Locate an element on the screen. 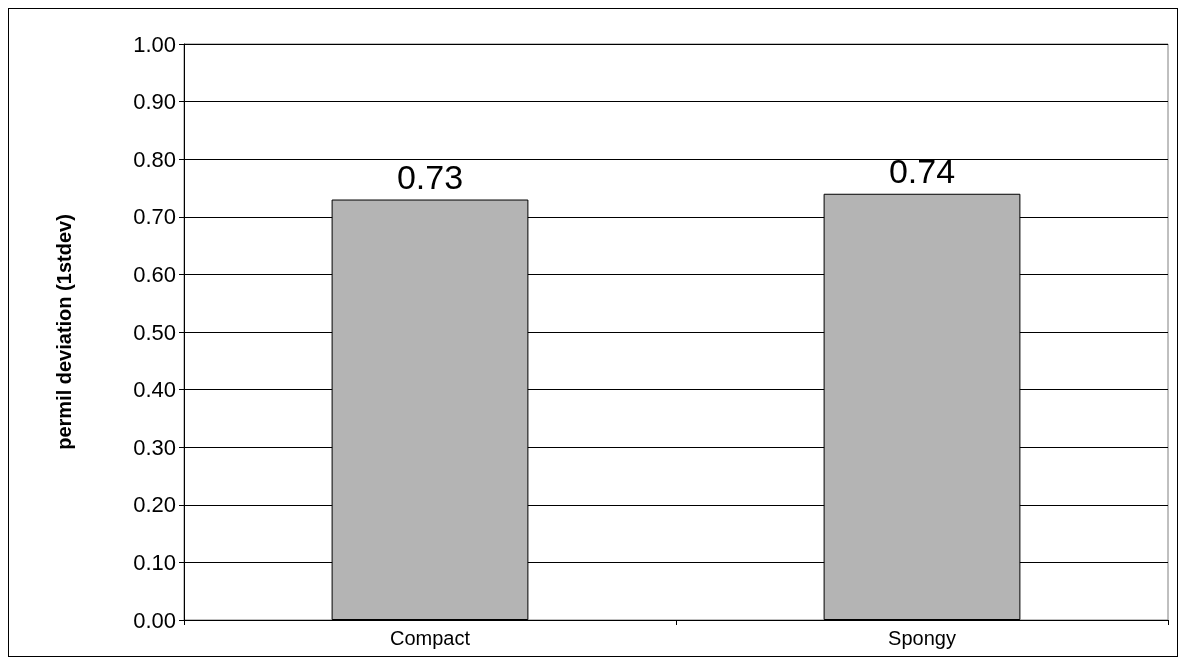 This screenshot has height=667, width=1188. y-tick-label: 0.60 is located at coordinates (154, 274).